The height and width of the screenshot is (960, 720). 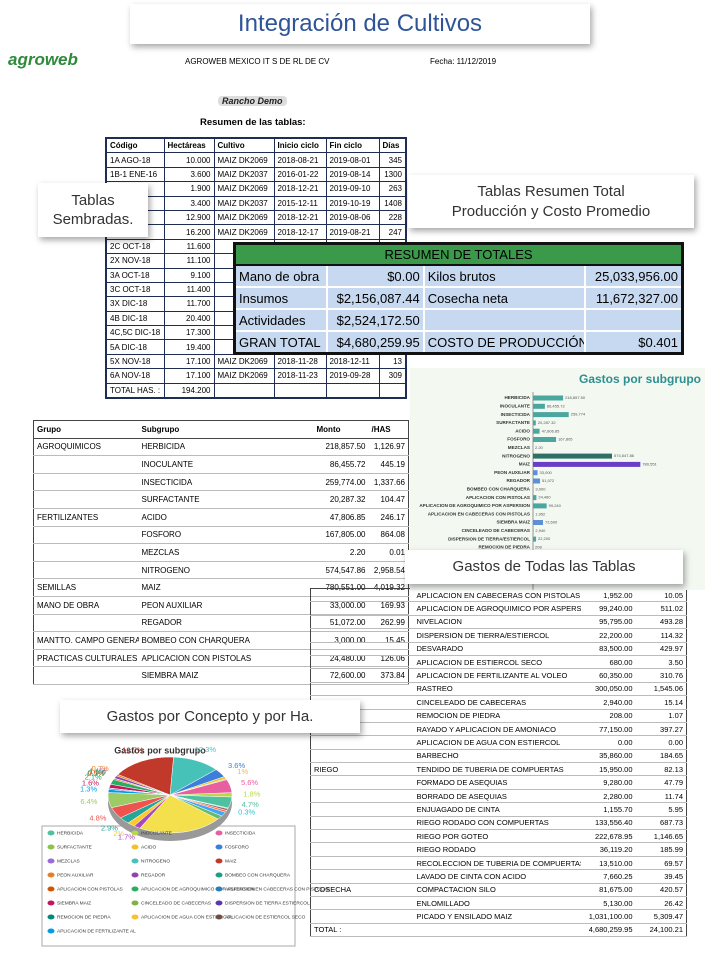 I want to click on table-cell: 11.74, so click(x=661, y=796).